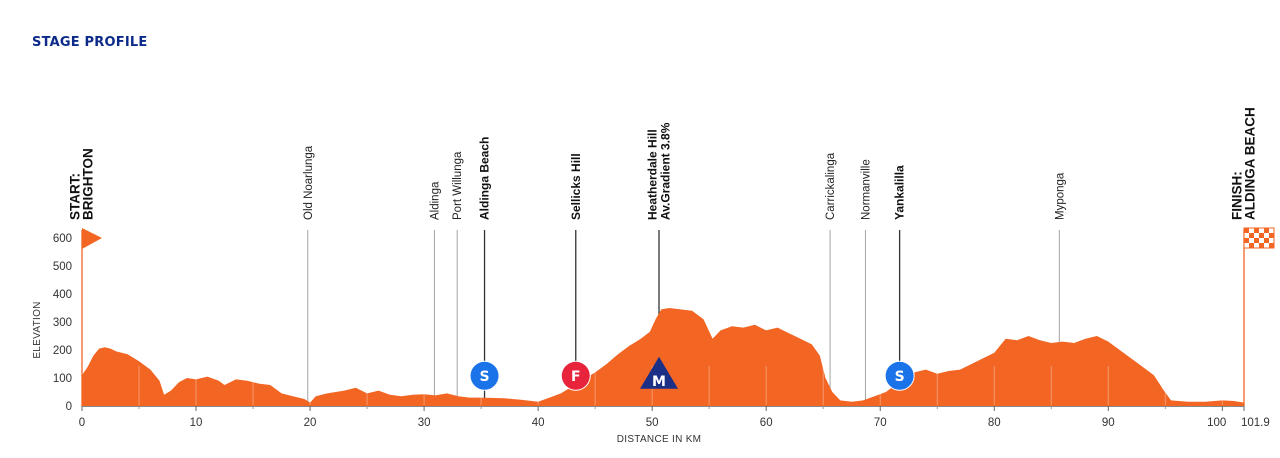  What do you see at coordinates (652, 423) in the screenshot?
I see `x-tick-label: 50` at bounding box center [652, 423].